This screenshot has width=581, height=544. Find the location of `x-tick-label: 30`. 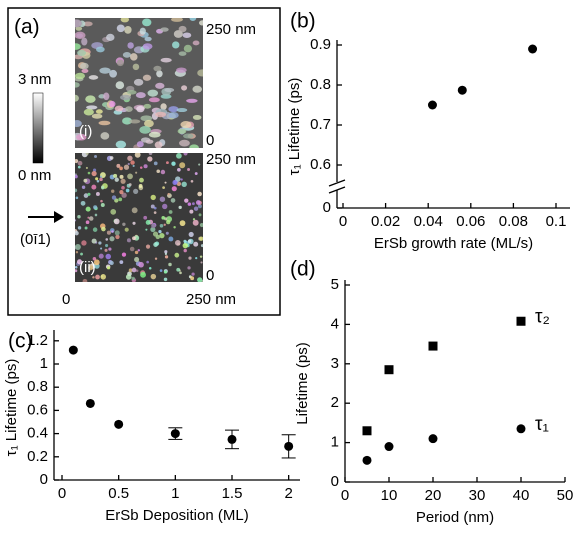

x-tick-label: 30 is located at coordinates (477, 495).